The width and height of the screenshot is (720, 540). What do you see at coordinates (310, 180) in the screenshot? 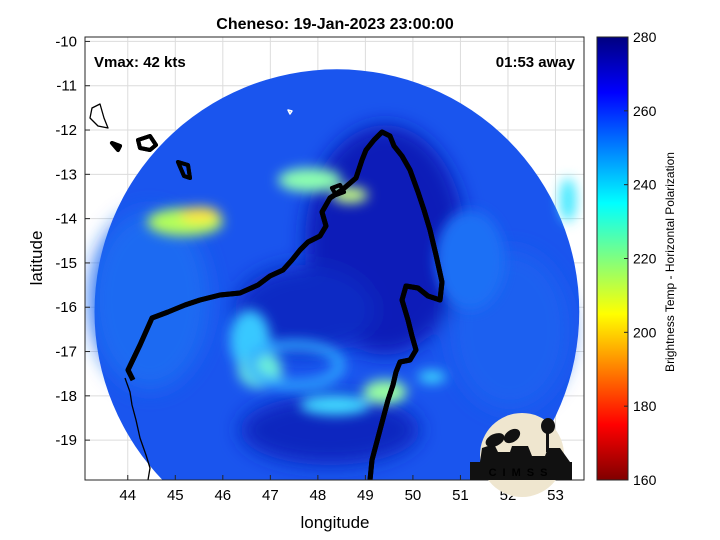
I see `warm-patch-north` at bounding box center [310, 180].